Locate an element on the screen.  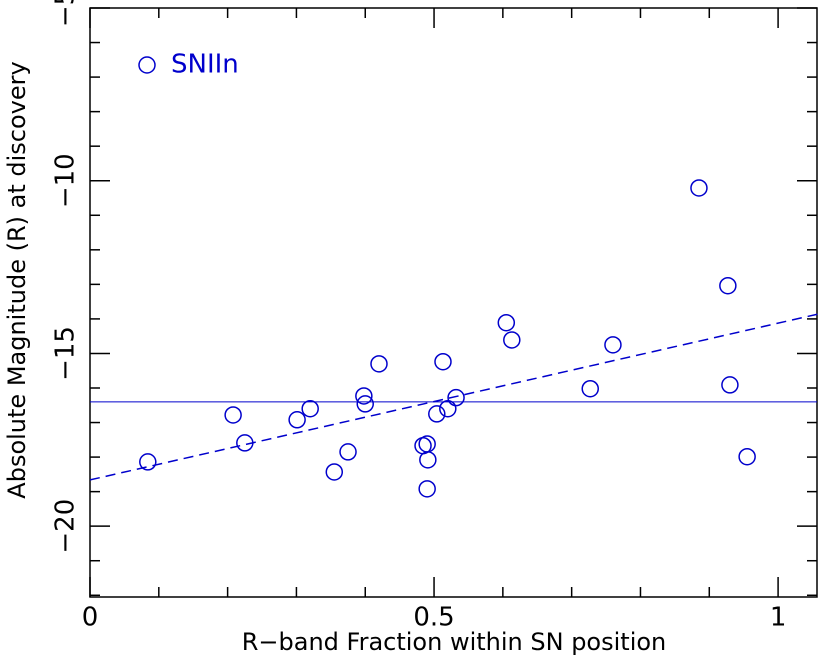
y-tick-label: −20 is located at coordinates (66, 526).